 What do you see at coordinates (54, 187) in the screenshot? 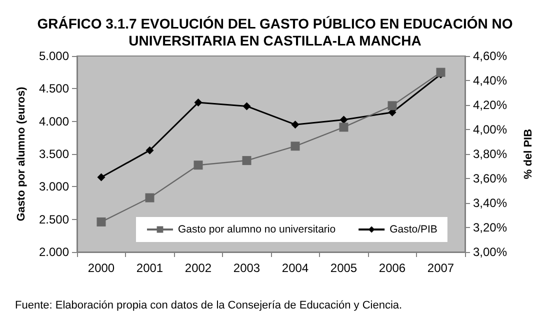
I see `y-tick-label: 3.000` at bounding box center [54, 187].